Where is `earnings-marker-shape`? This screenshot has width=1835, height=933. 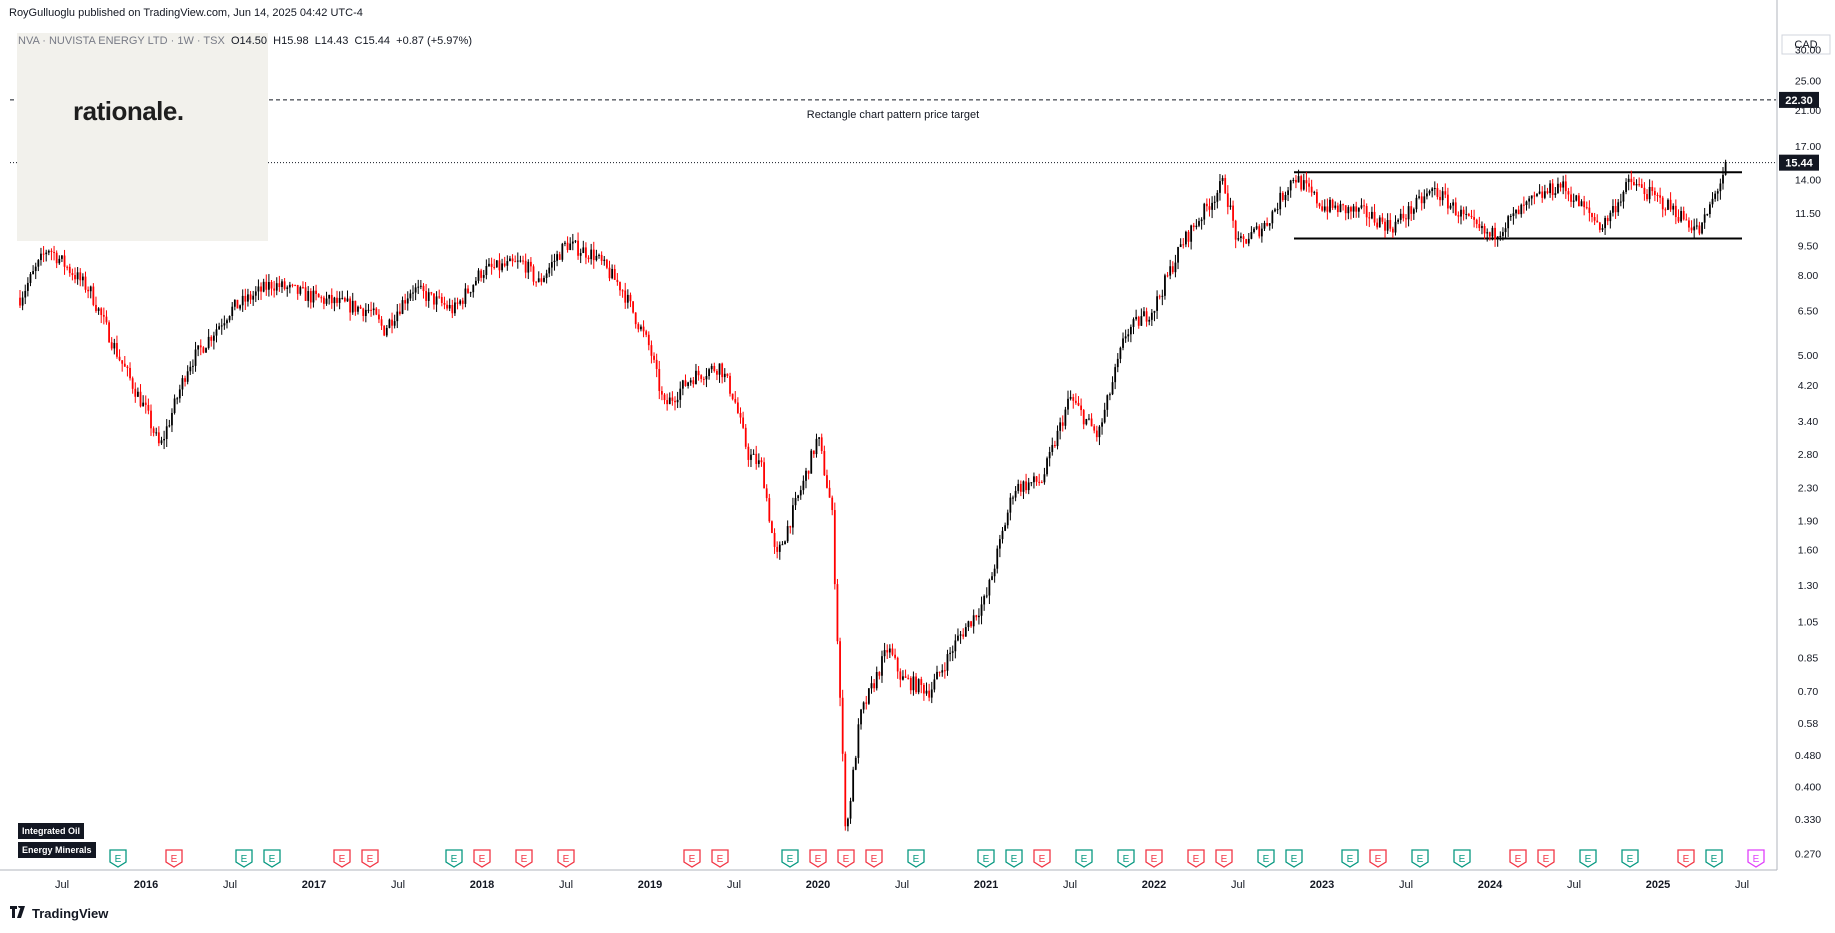
earnings-marker-shape is located at coordinates (1266, 858).